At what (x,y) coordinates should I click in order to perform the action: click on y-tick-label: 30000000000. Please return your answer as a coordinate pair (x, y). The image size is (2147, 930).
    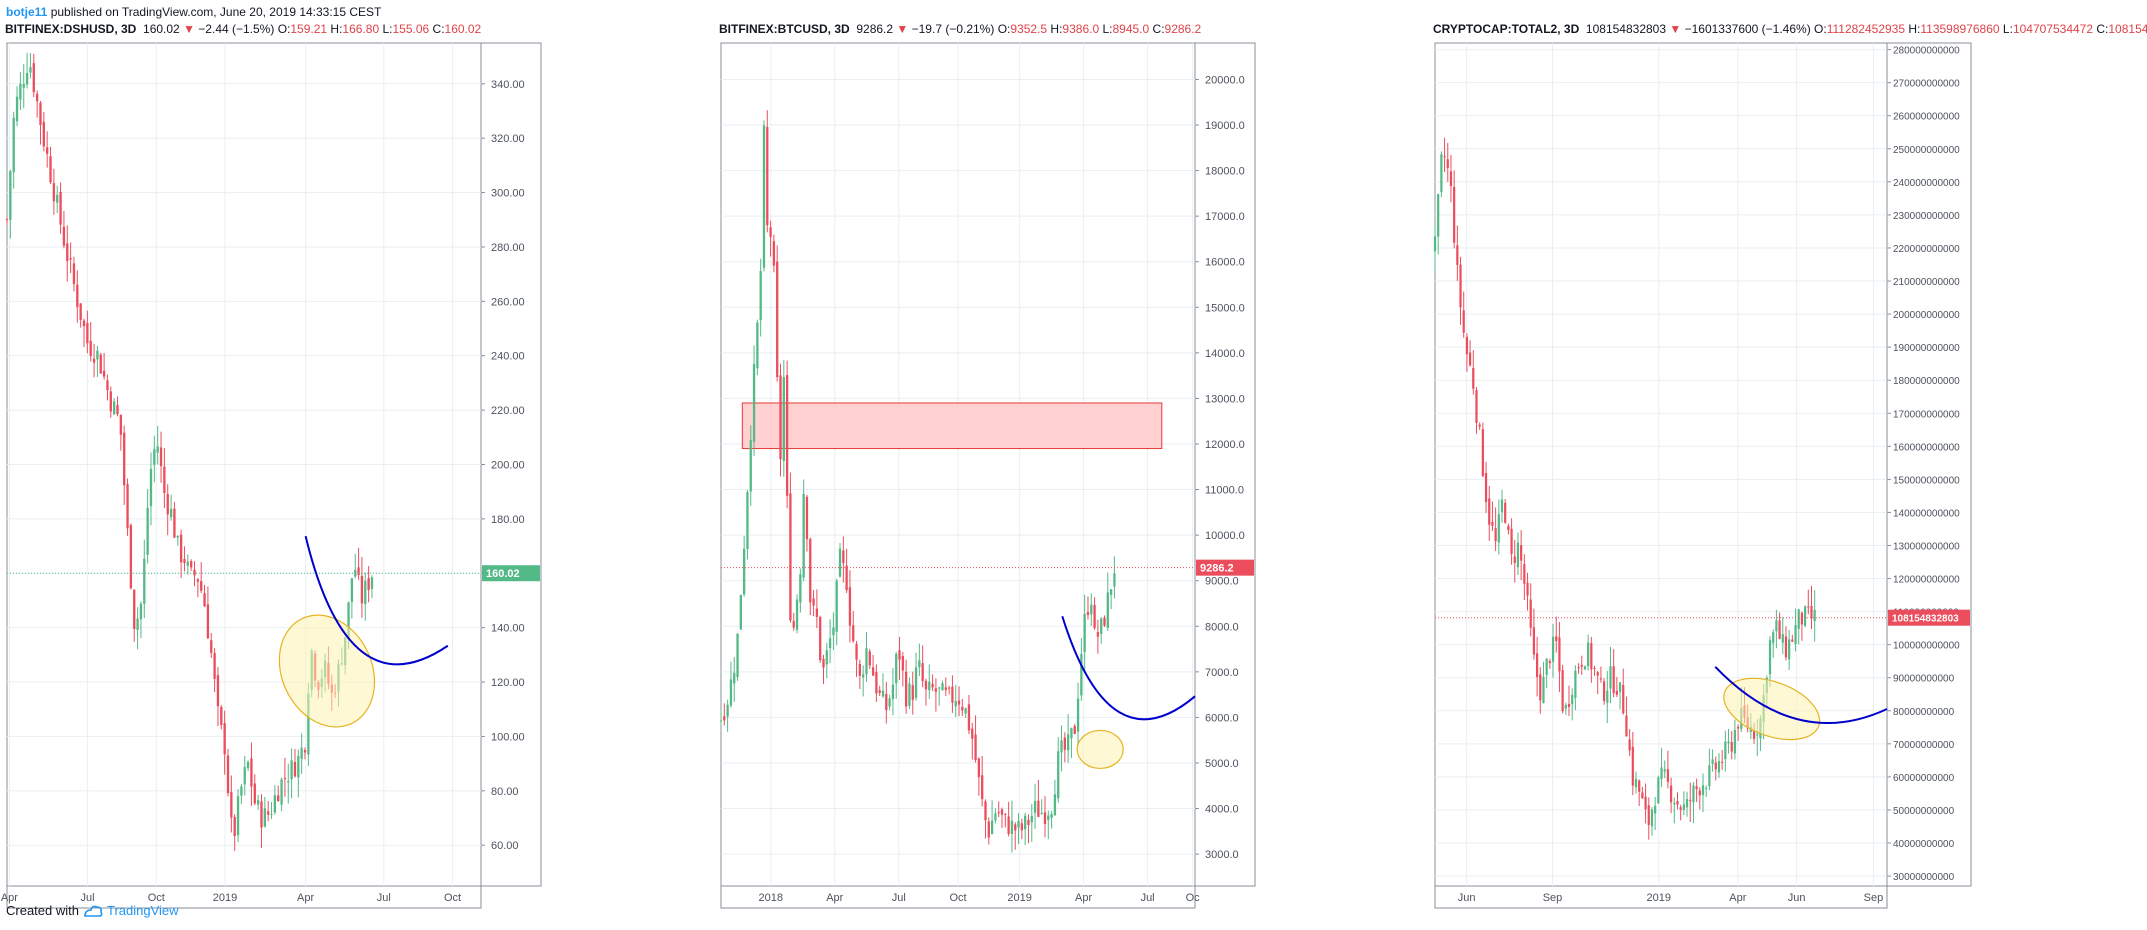
    Looking at the image, I should click on (1924, 877).